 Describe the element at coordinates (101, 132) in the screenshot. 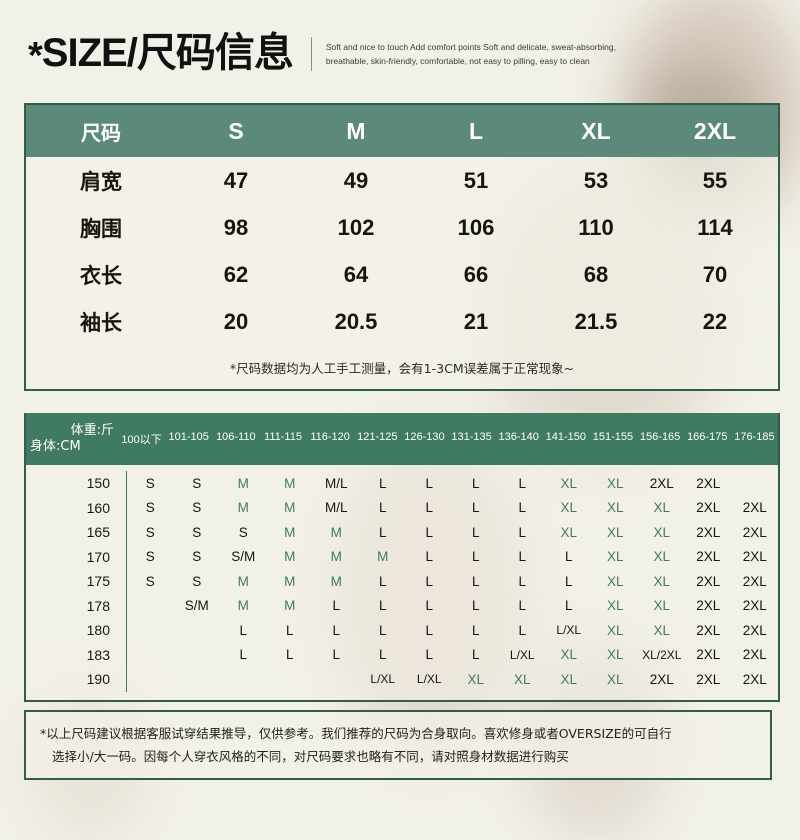

I see `header-cell-size-label: 尺码` at that location.